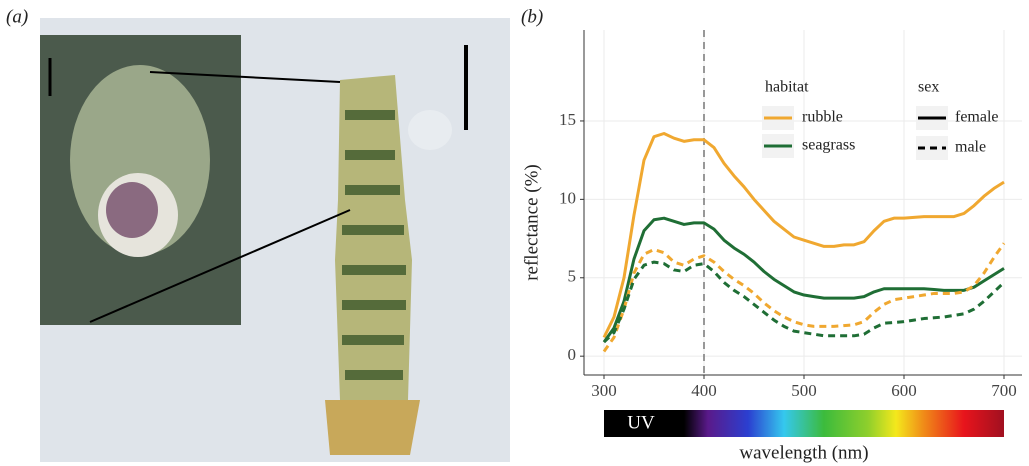  Describe the element at coordinates (977, 117) in the screenshot. I see `legend-label: female` at that location.